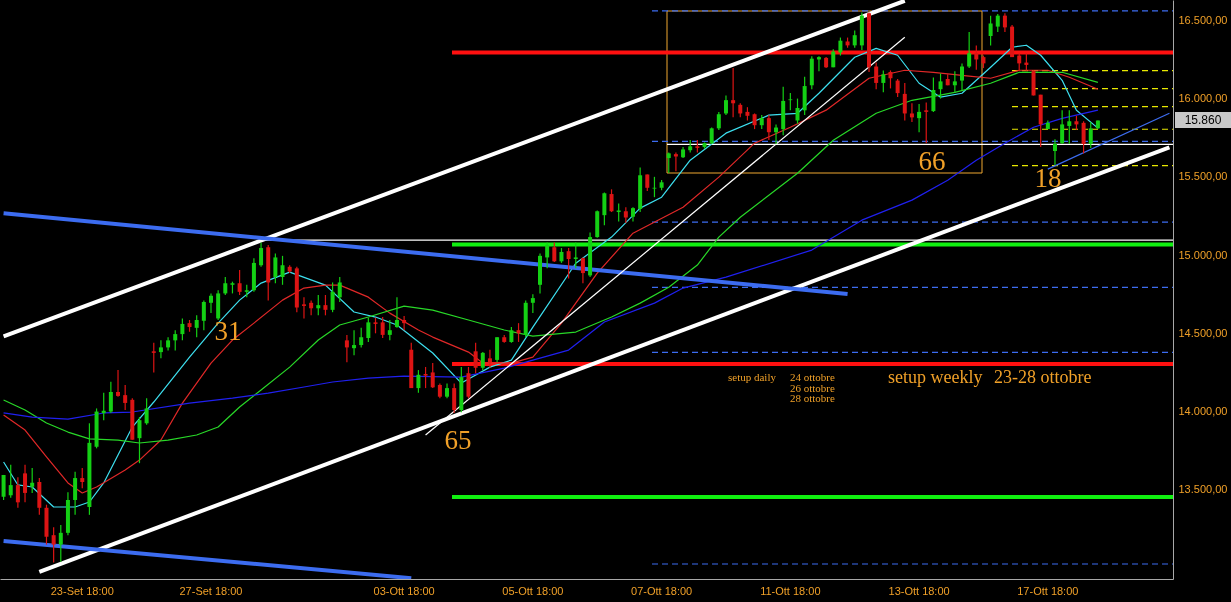  What do you see at coordinates (813, 398) in the screenshot?
I see `annotation: 28 ottobre` at bounding box center [813, 398].